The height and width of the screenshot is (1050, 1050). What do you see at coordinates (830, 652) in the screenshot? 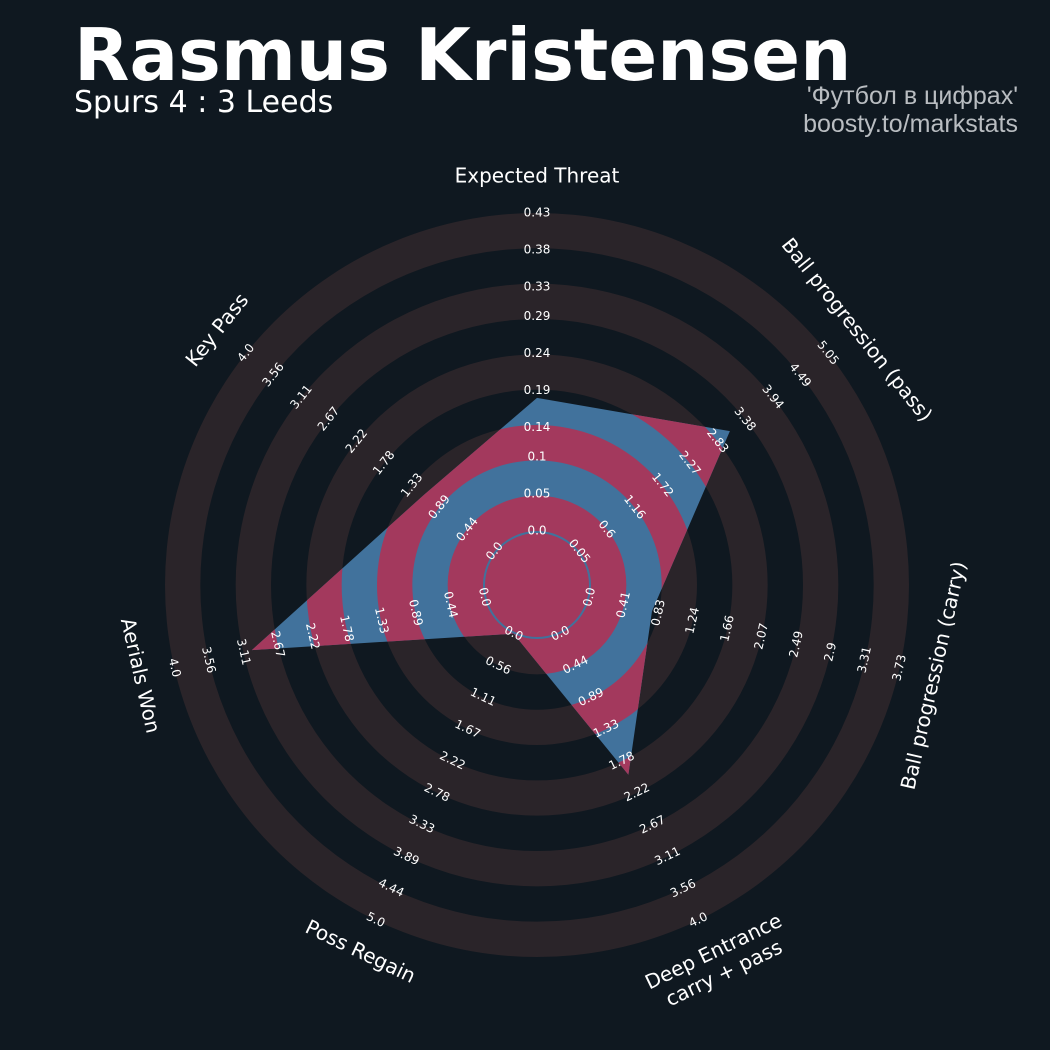
I see `tick-label: 2.9` at bounding box center [830, 652].